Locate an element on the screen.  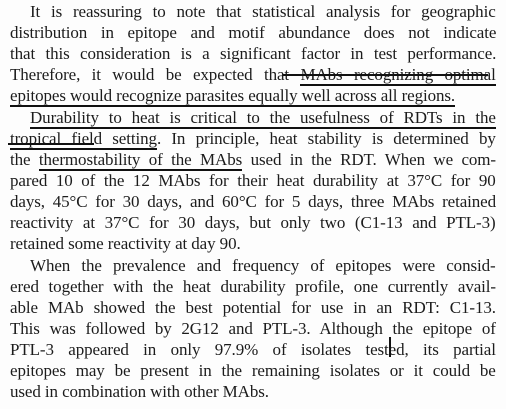
text-run: Therefore, it would be expected that is located at coordinates (155, 74).